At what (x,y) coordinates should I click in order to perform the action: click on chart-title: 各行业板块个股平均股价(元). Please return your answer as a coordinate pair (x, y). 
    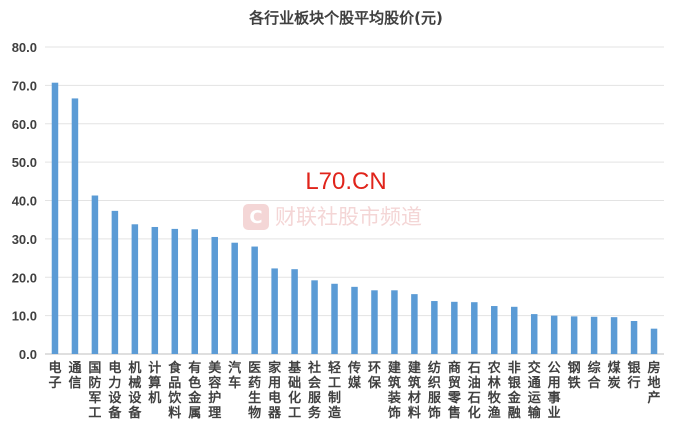
    Looking at the image, I should click on (345, 18).